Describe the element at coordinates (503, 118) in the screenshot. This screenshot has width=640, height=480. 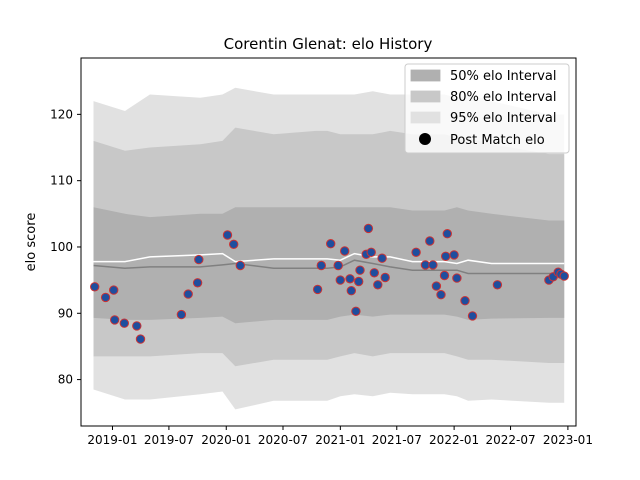
I see `legend-label-95: 95% elo Interval` at that location.